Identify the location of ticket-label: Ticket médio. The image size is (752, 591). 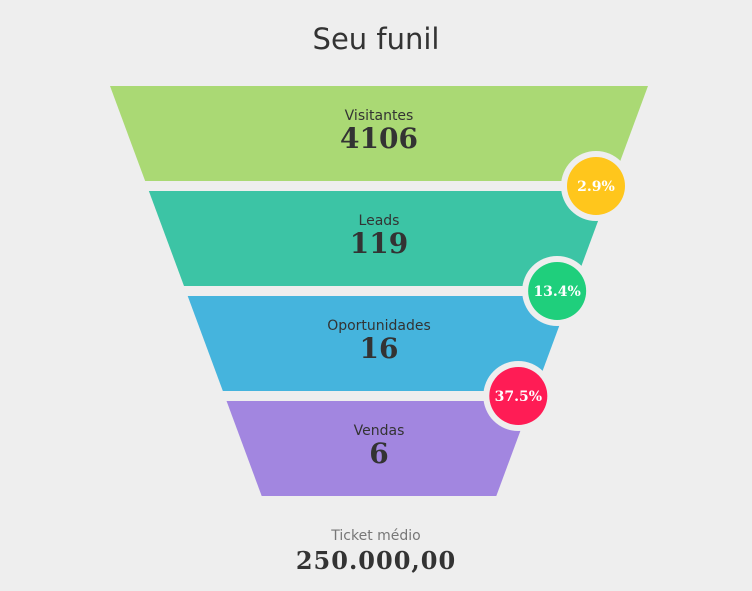
(376, 536).